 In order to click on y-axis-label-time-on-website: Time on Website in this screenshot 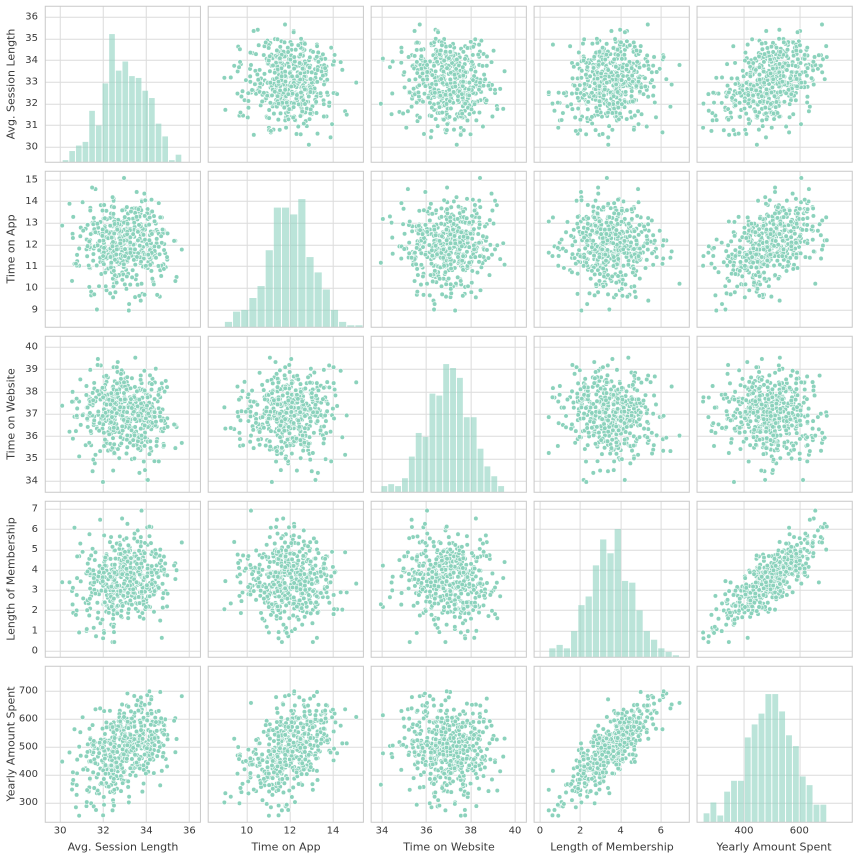, I will do `click(11, 414)`.